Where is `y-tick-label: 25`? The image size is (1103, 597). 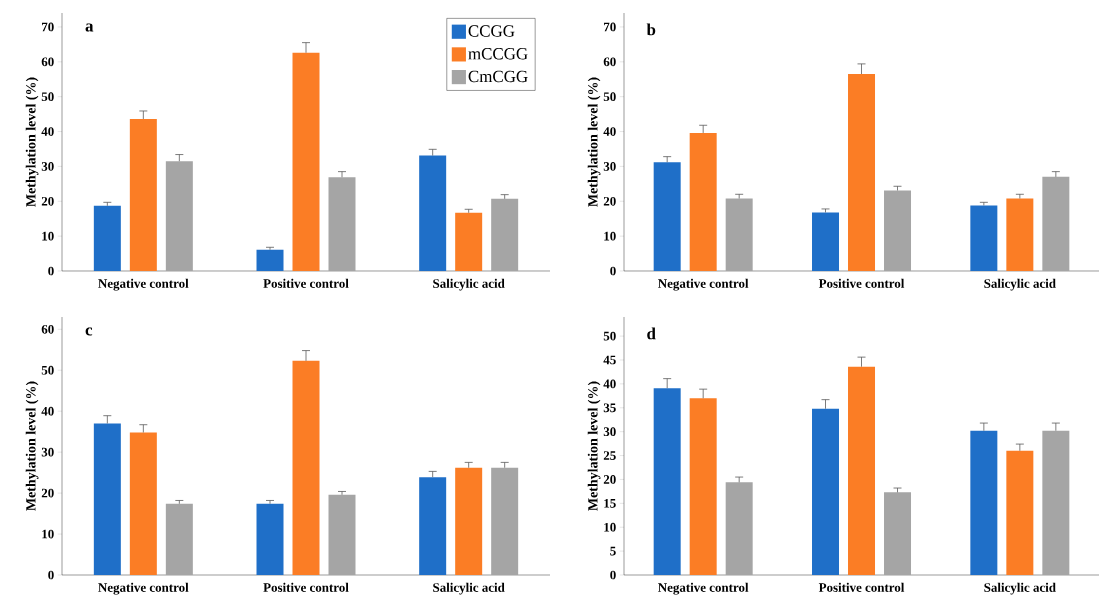
y-tick-label: 25 is located at coordinates (609, 455).